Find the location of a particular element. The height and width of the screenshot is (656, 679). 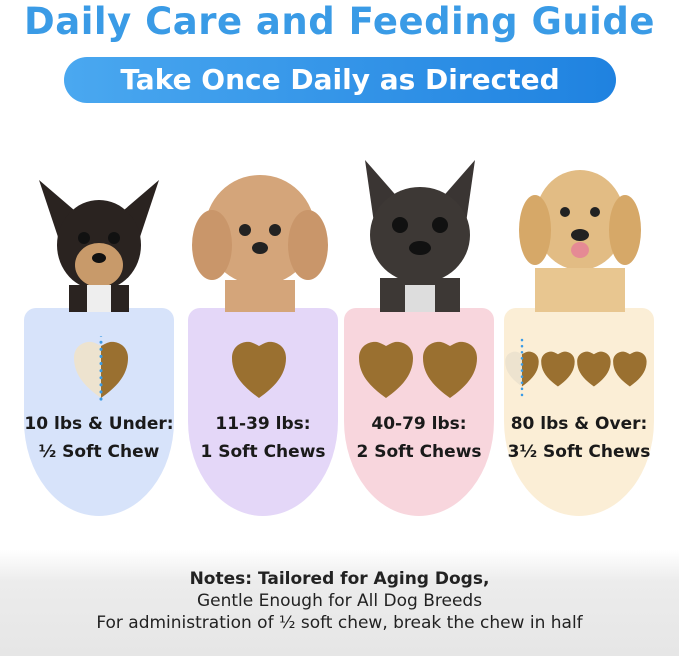

weight-range: 40-79 lbs: is located at coordinates (419, 424).